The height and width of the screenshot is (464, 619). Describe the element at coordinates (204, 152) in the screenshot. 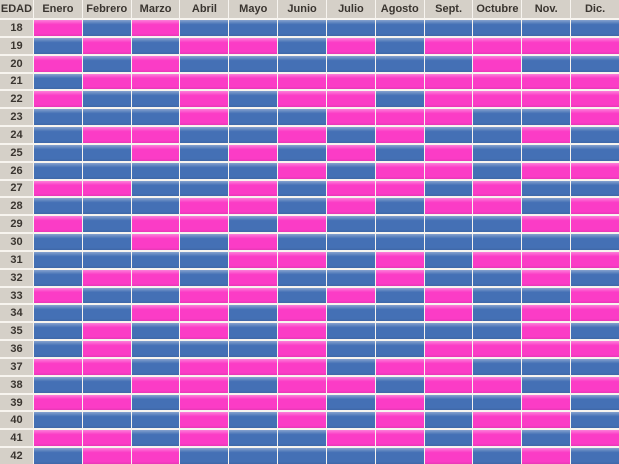

I see `gender-cell-25-abril` at that location.